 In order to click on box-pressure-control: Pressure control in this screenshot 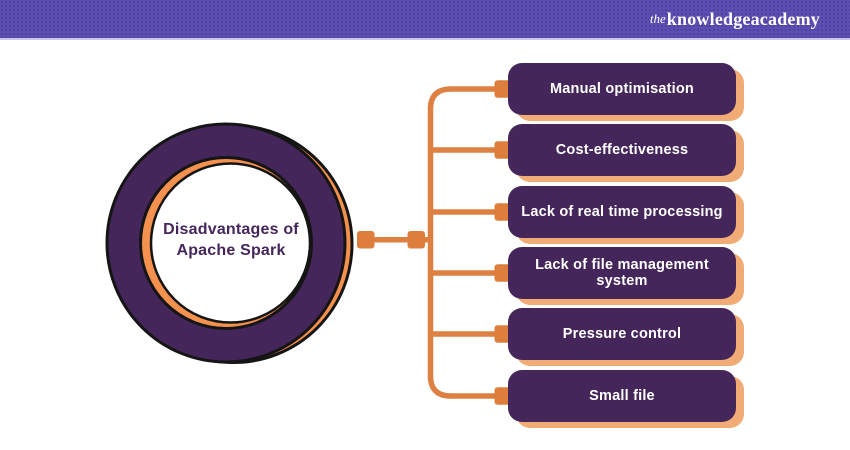, I will do `click(622, 334)`.